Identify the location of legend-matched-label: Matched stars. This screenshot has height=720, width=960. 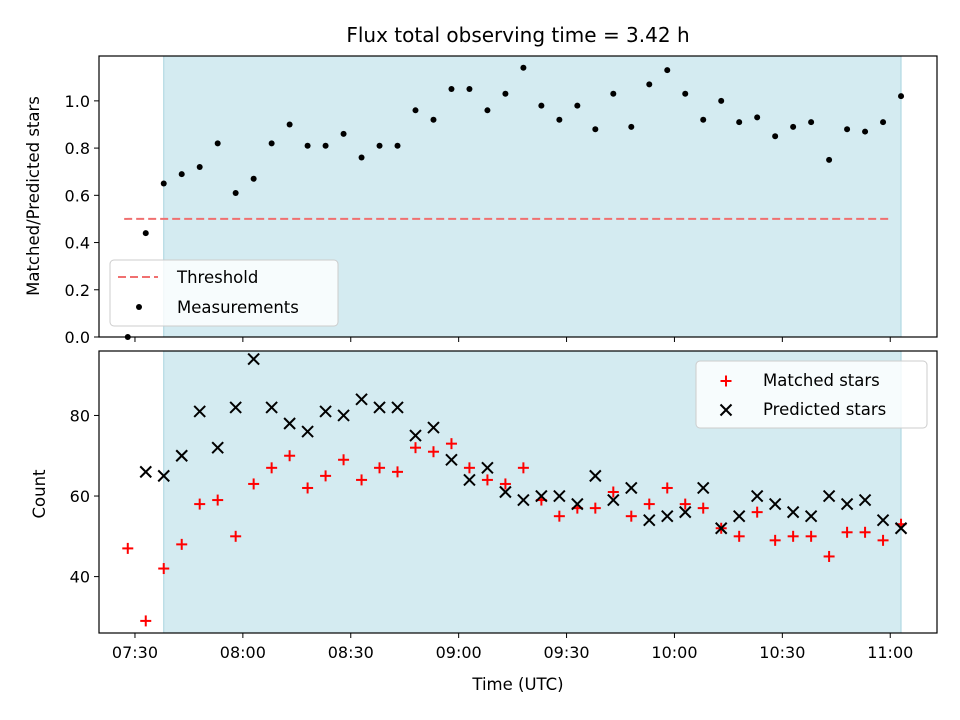
(821, 380).